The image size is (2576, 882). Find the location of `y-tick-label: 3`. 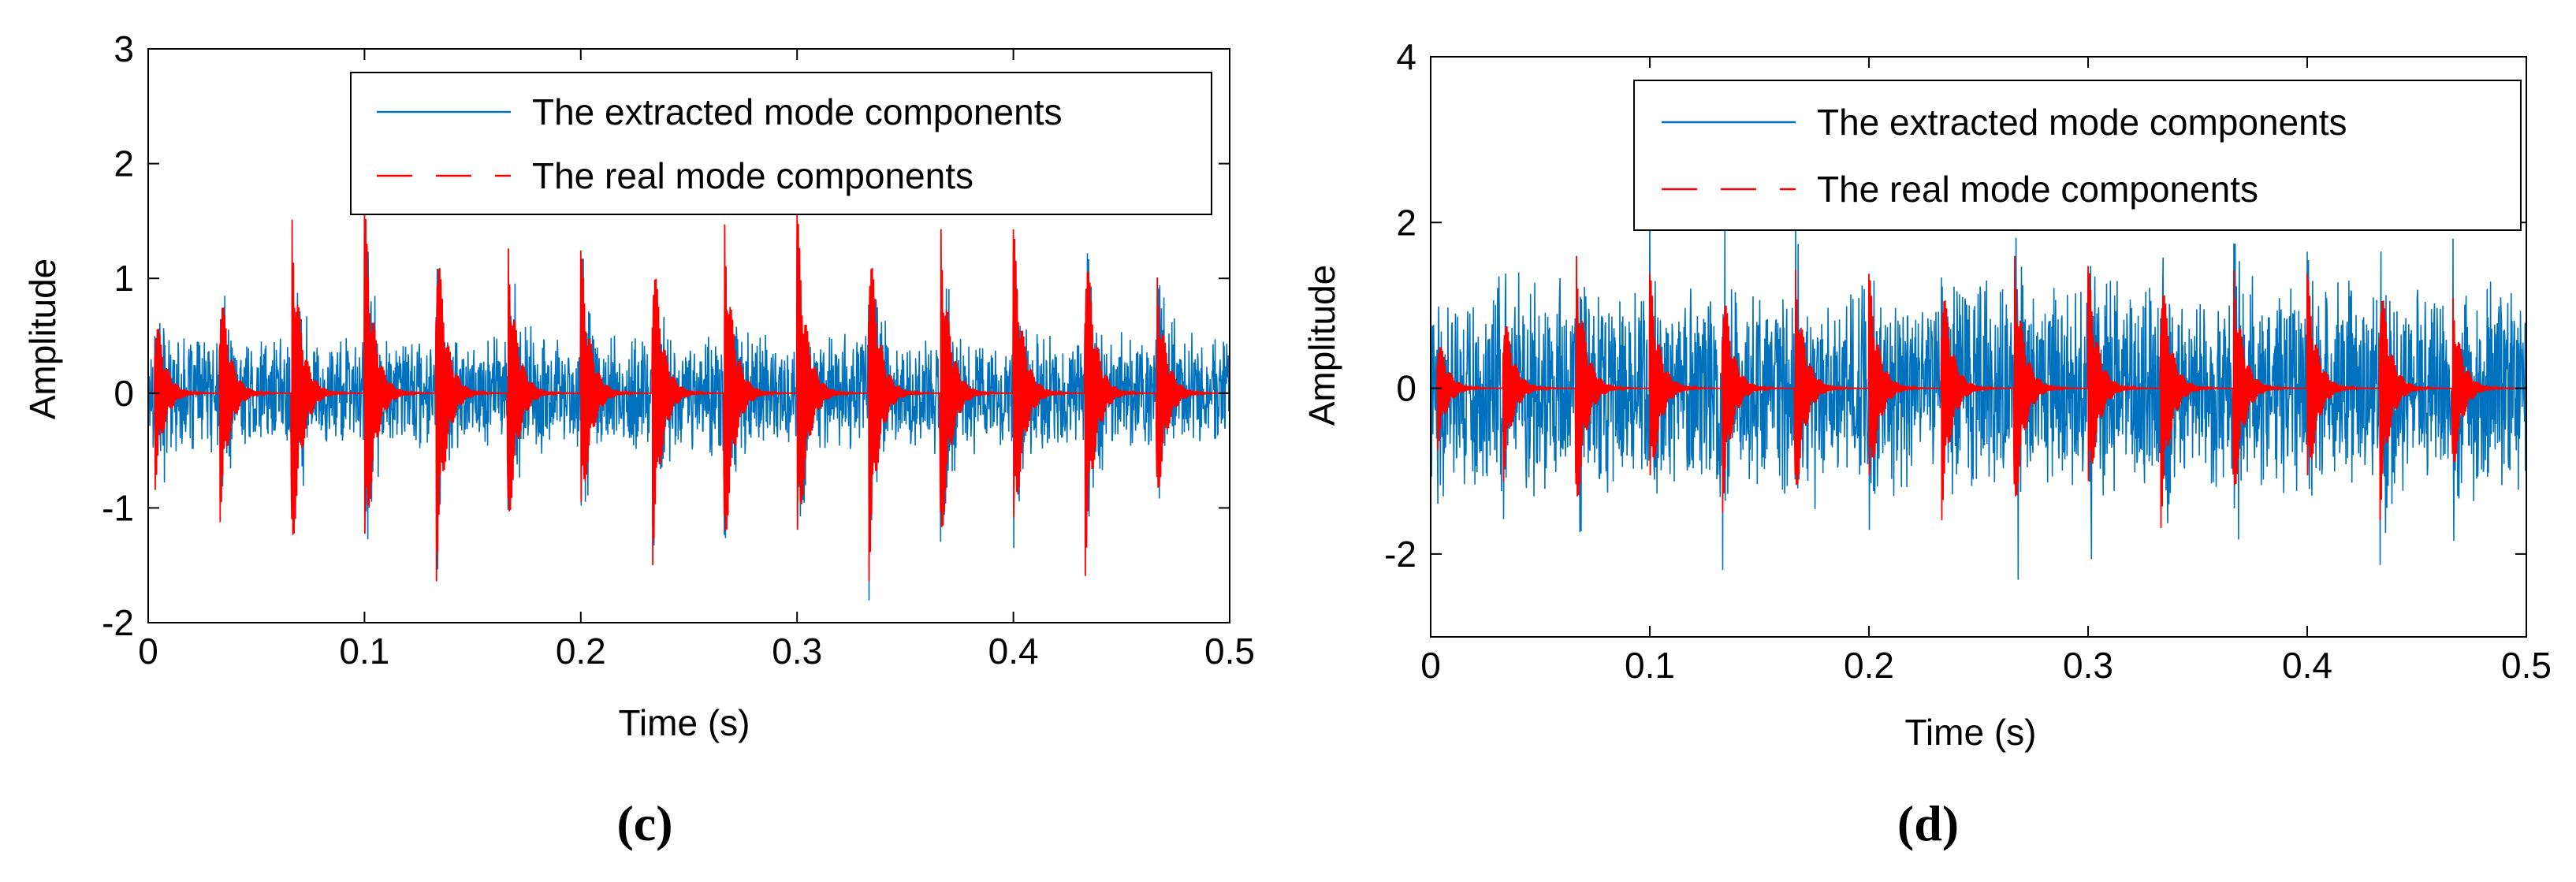

y-tick-label: 3 is located at coordinates (124, 48).